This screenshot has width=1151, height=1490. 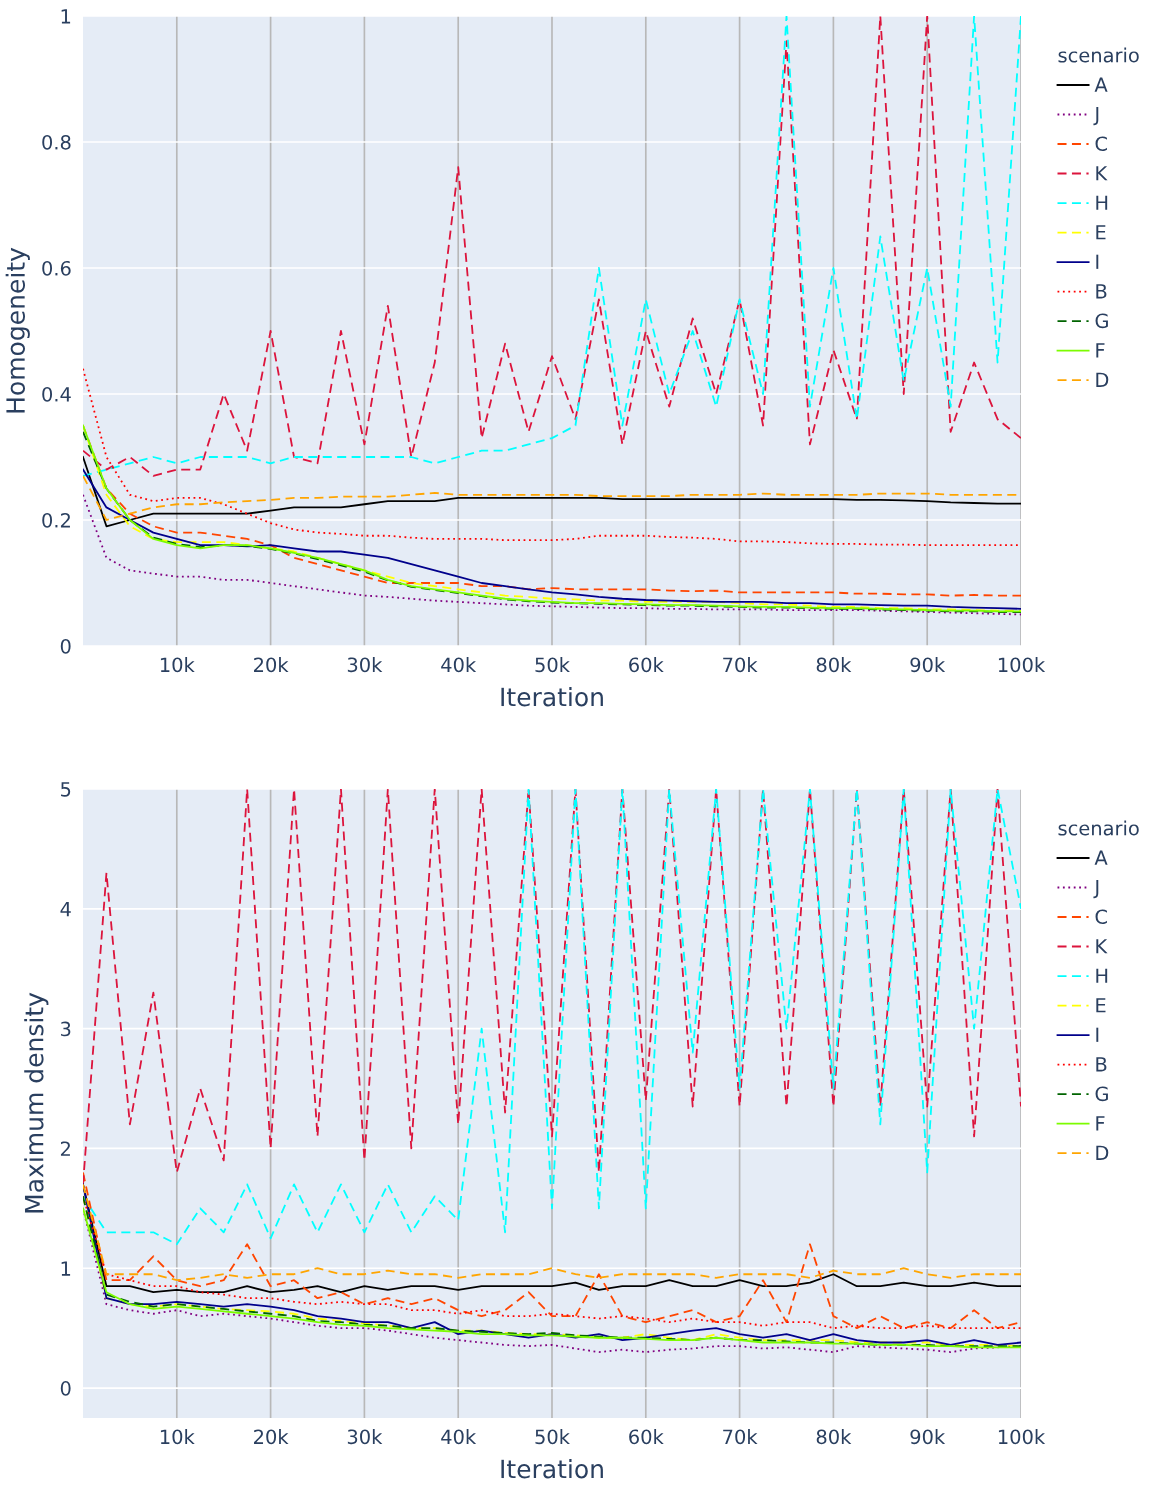 I want to click on y-tick-label: 2, so click(x=65, y=1148).